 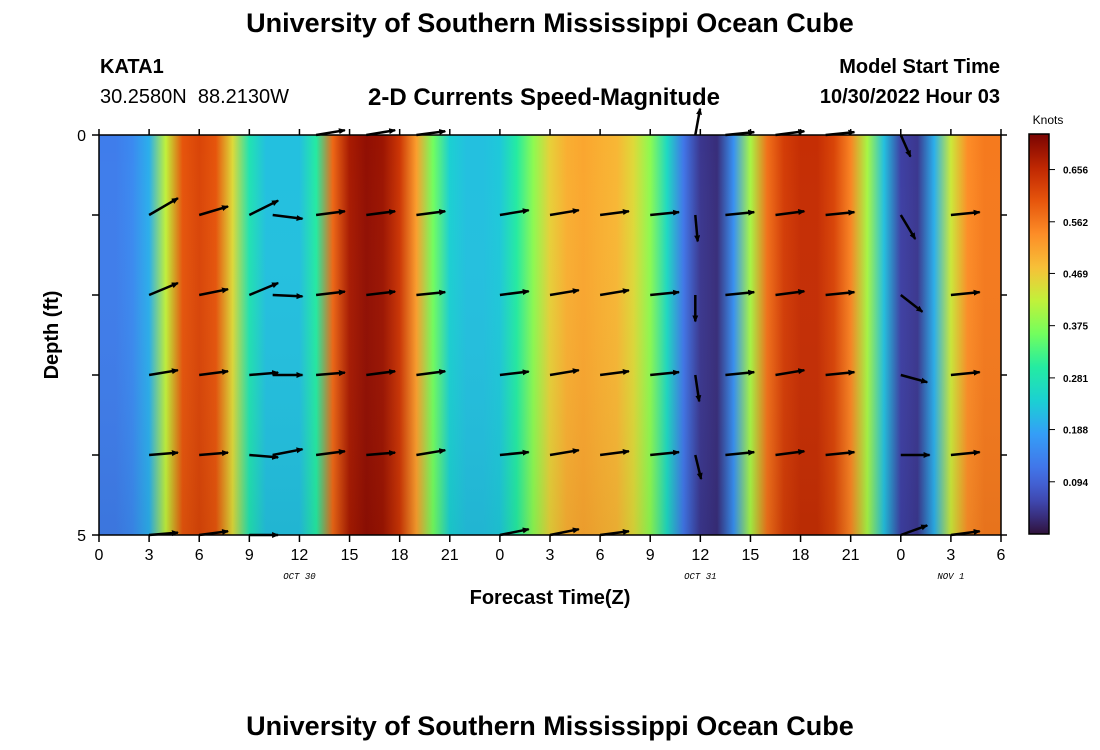 I want to click on model-start-label: Model Start Time, so click(x=919, y=67).